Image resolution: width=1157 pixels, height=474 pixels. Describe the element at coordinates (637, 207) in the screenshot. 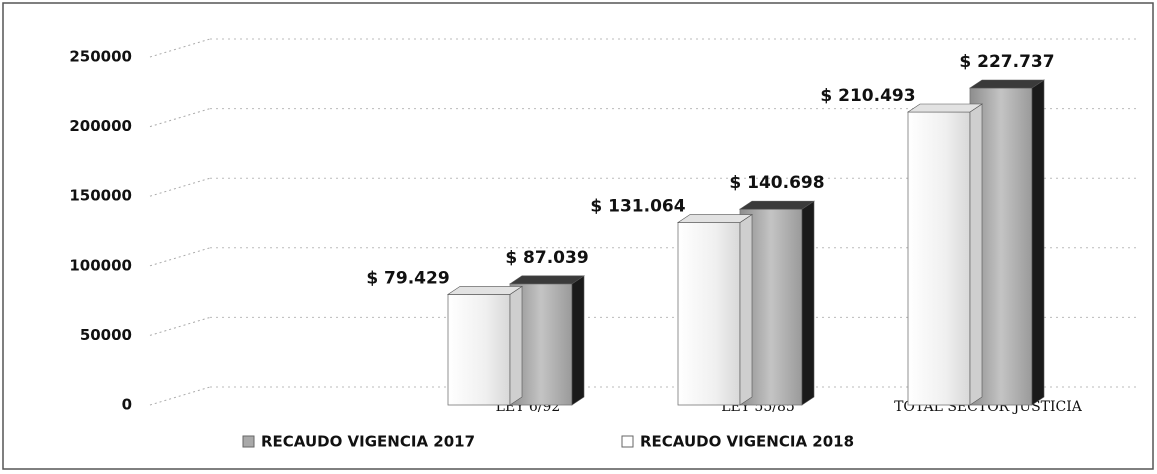

I see `value-label: $ 131.064` at that location.